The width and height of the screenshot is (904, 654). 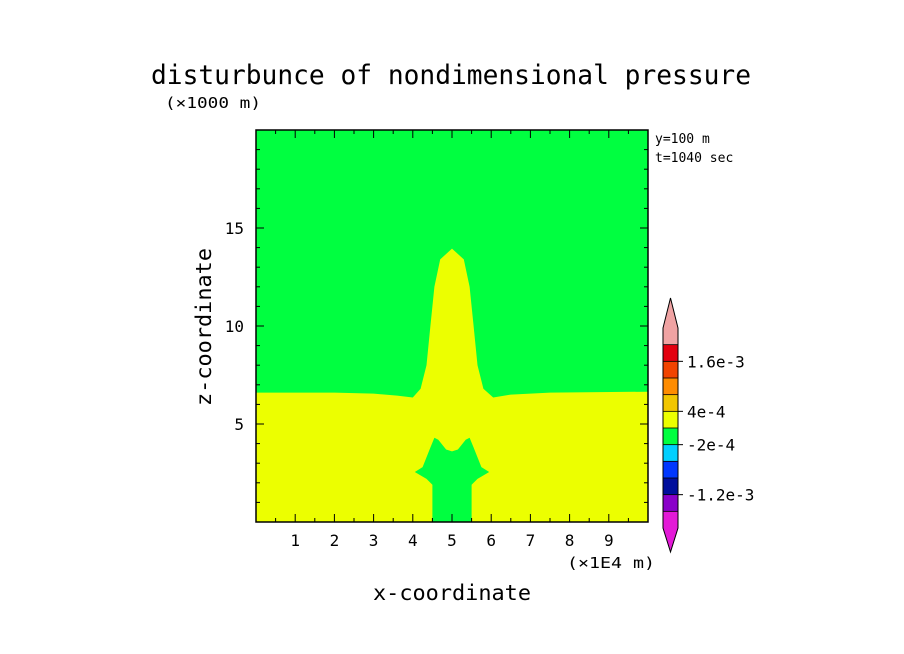 What do you see at coordinates (609, 540) in the screenshot?
I see `x-tick-label: 9` at bounding box center [609, 540].